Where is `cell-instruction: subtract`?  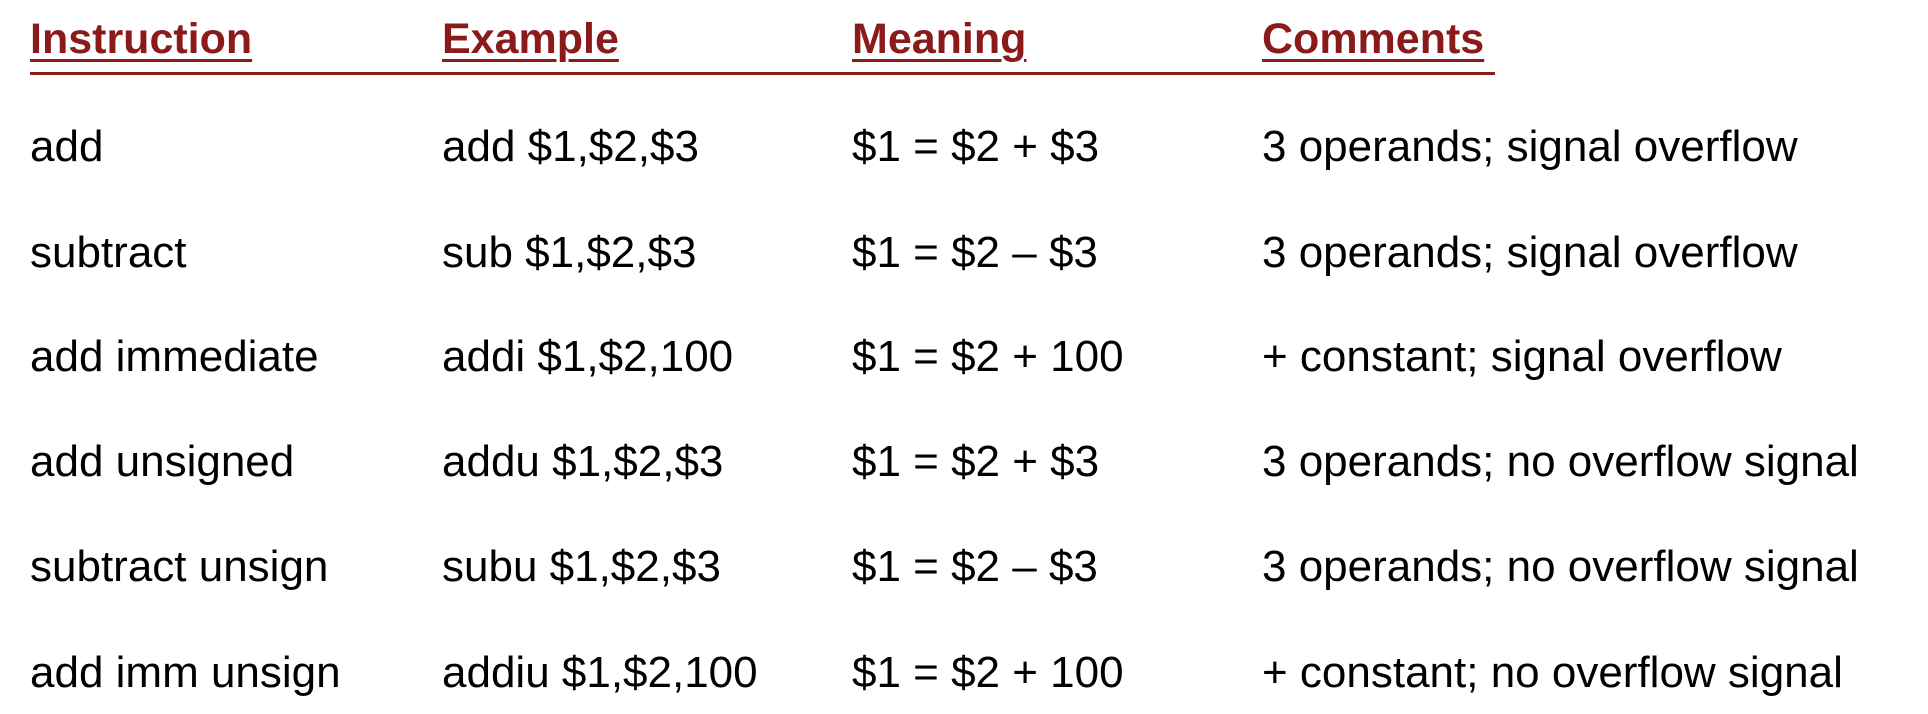 cell-instruction: subtract is located at coordinates (108, 252).